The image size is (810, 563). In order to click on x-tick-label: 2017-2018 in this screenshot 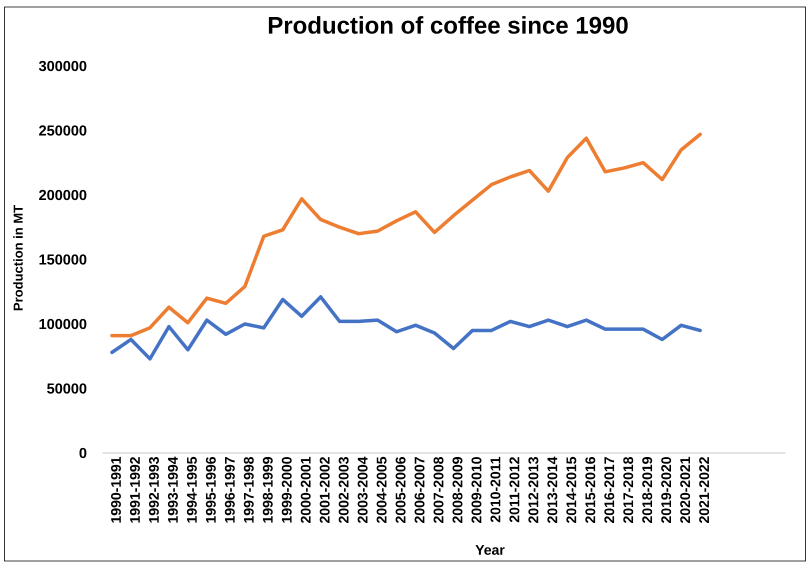, I will do `click(628, 489)`.